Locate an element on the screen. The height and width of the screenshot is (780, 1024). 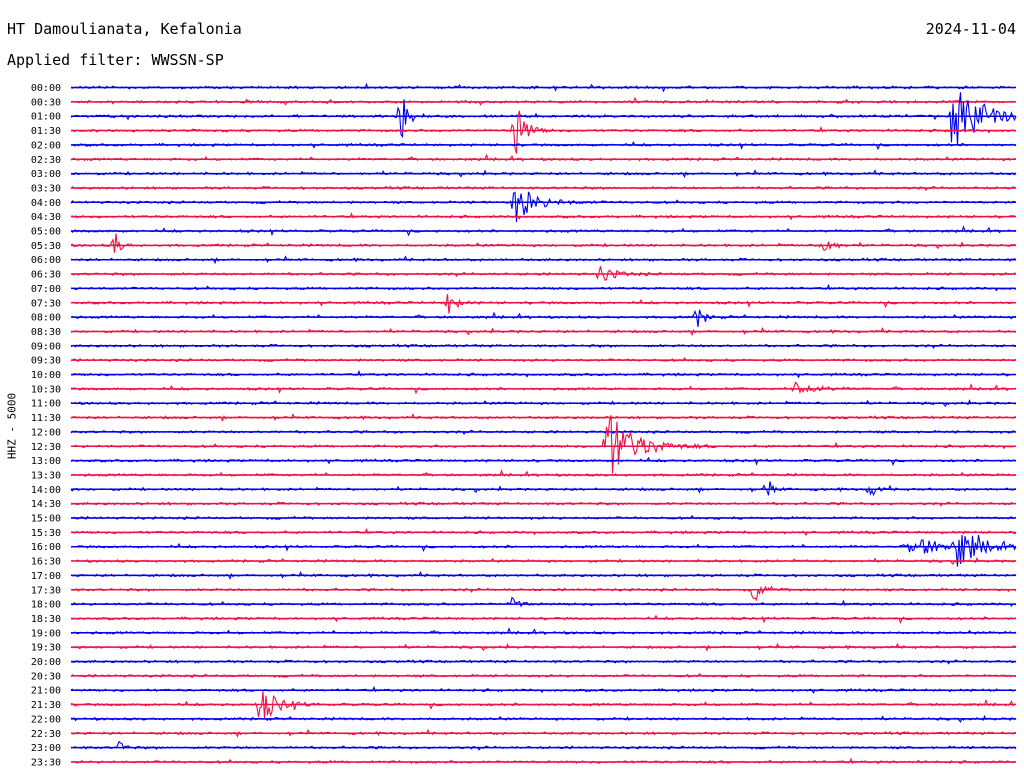
row-time-label: 06:00 is located at coordinates (46, 260).